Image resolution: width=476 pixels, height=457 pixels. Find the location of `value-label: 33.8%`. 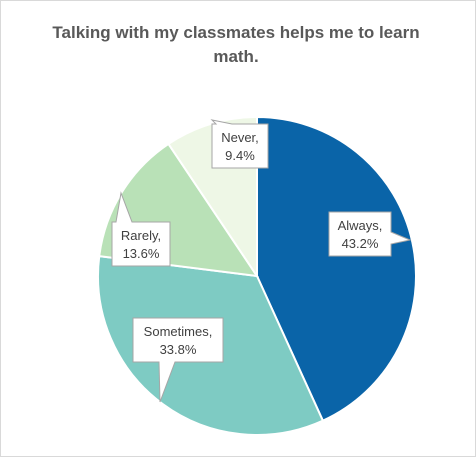

value-label: 33.8% is located at coordinates (178, 349).